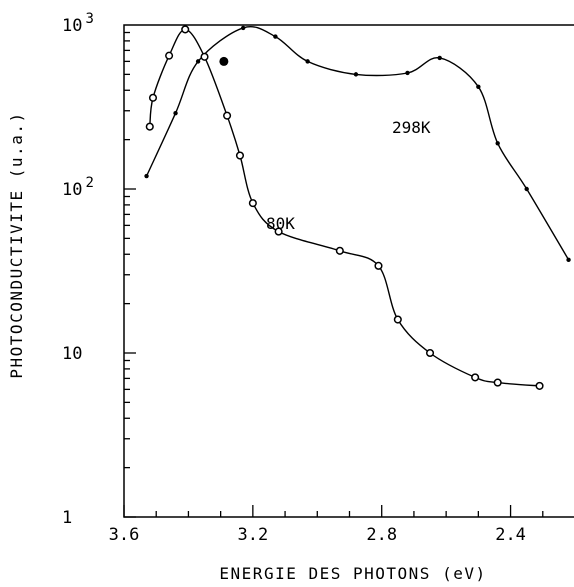  I want to click on y-tick-label: 10 2, so click(78, 187).